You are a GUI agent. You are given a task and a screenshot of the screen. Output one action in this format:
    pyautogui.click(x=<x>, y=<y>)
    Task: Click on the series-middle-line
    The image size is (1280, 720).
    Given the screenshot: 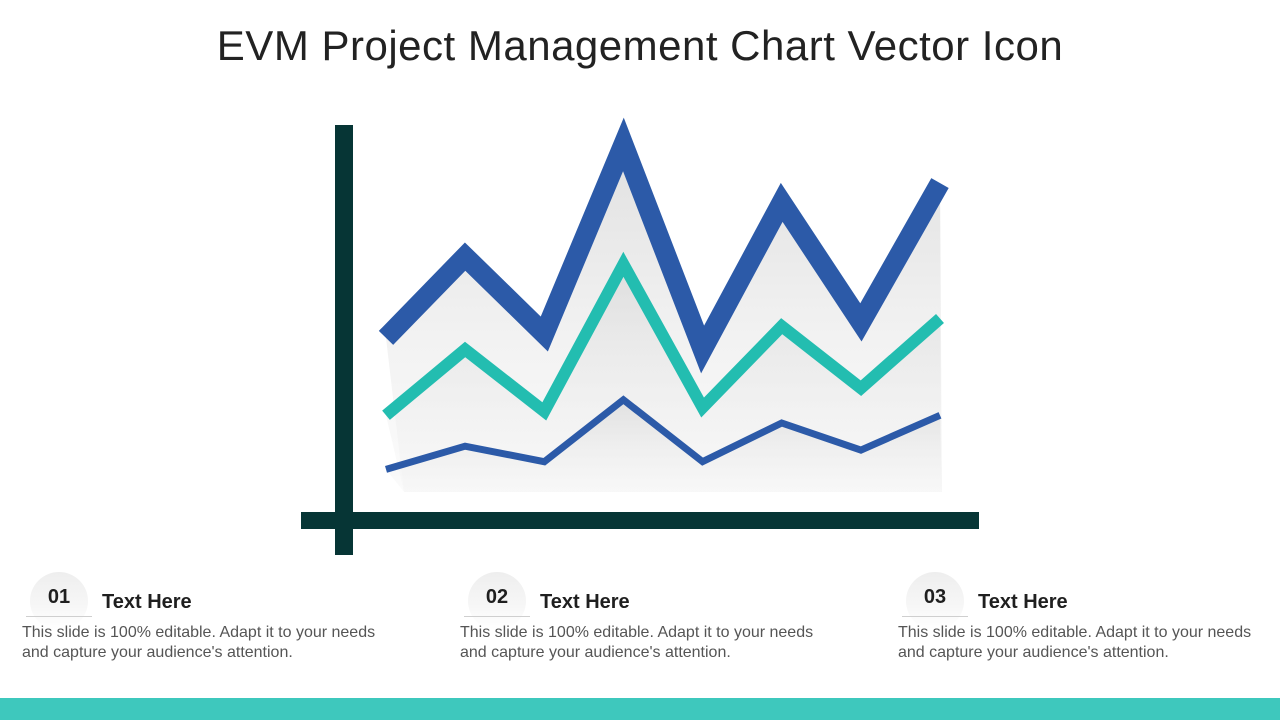 What is the action you would take?
    pyautogui.click(x=663, y=336)
    